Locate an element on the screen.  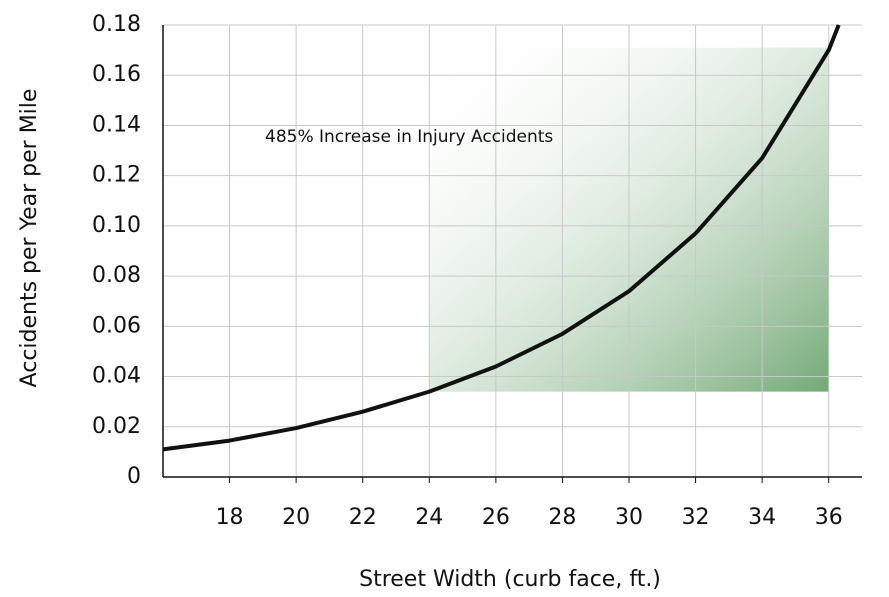
y-tick-label: 0.12 is located at coordinates (116, 175).